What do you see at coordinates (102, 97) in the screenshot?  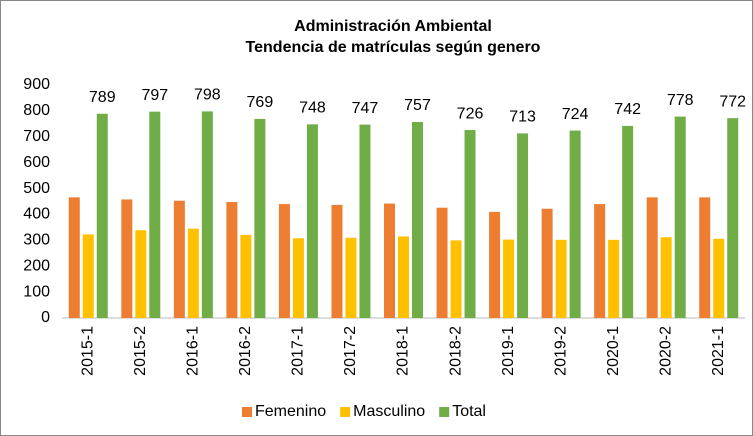 I see `data-label: 789` at bounding box center [102, 97].